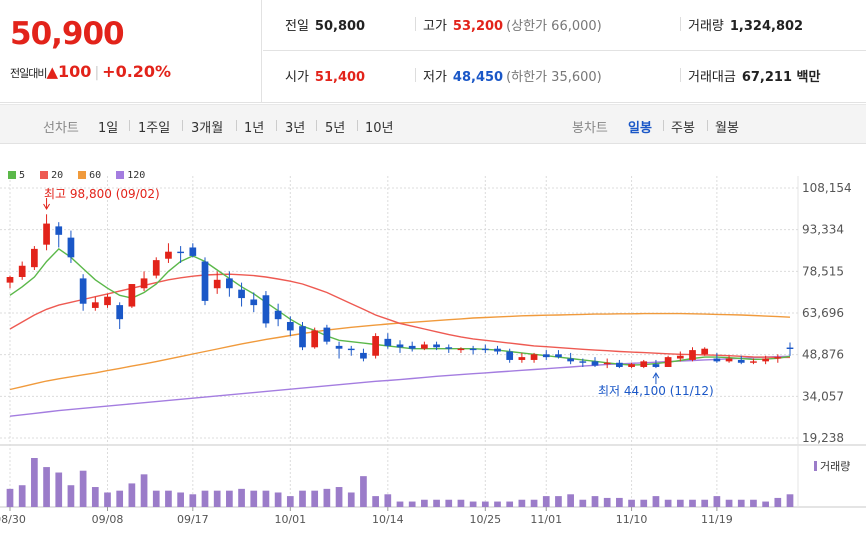 This screenshot has height=539, width=866. Describe the element at coordinates (102, 194) in the screenshot. I see `high-annotation: 최고 98,800 (09/02)` at that location.